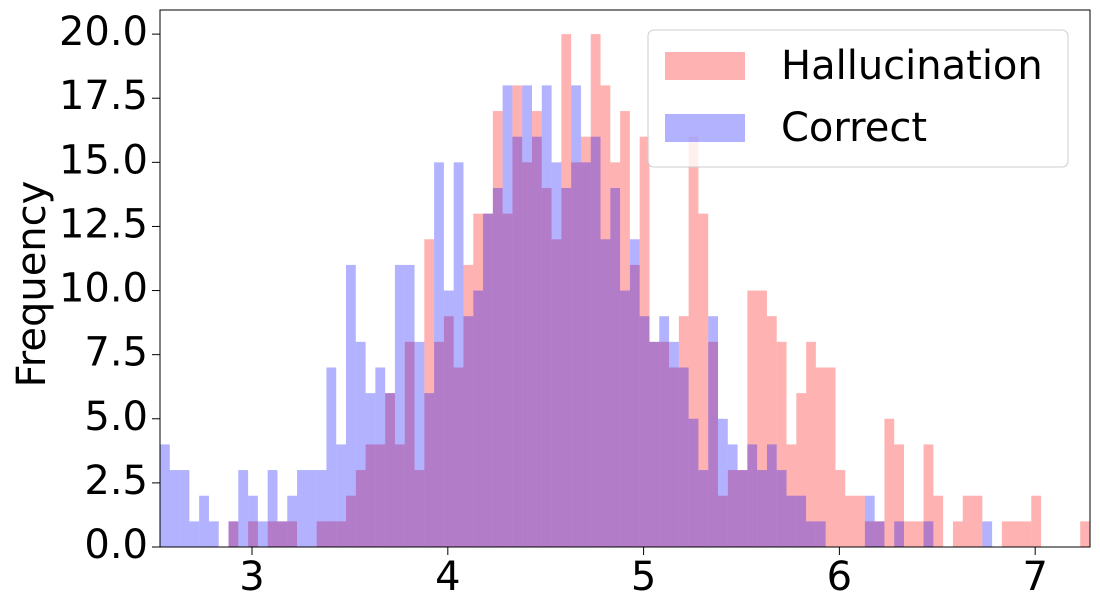  Describe the element at coordinates (116, 545) in the screenshot. I see `y-tick-label: 0.0` at that location.